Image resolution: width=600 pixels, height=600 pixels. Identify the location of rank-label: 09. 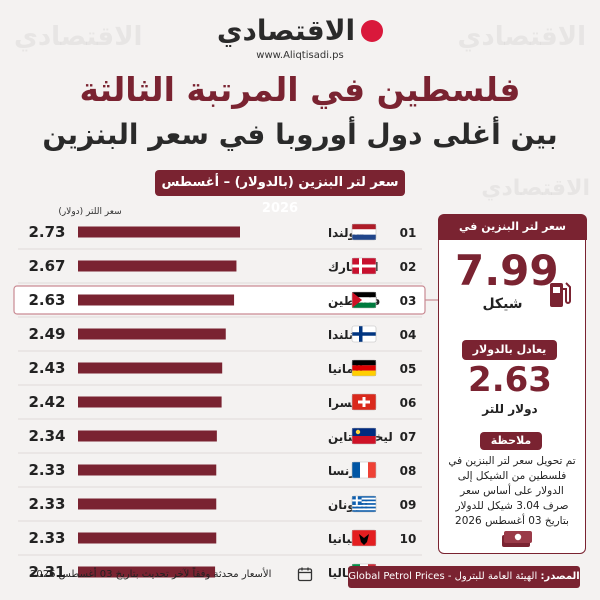
(408, 505).